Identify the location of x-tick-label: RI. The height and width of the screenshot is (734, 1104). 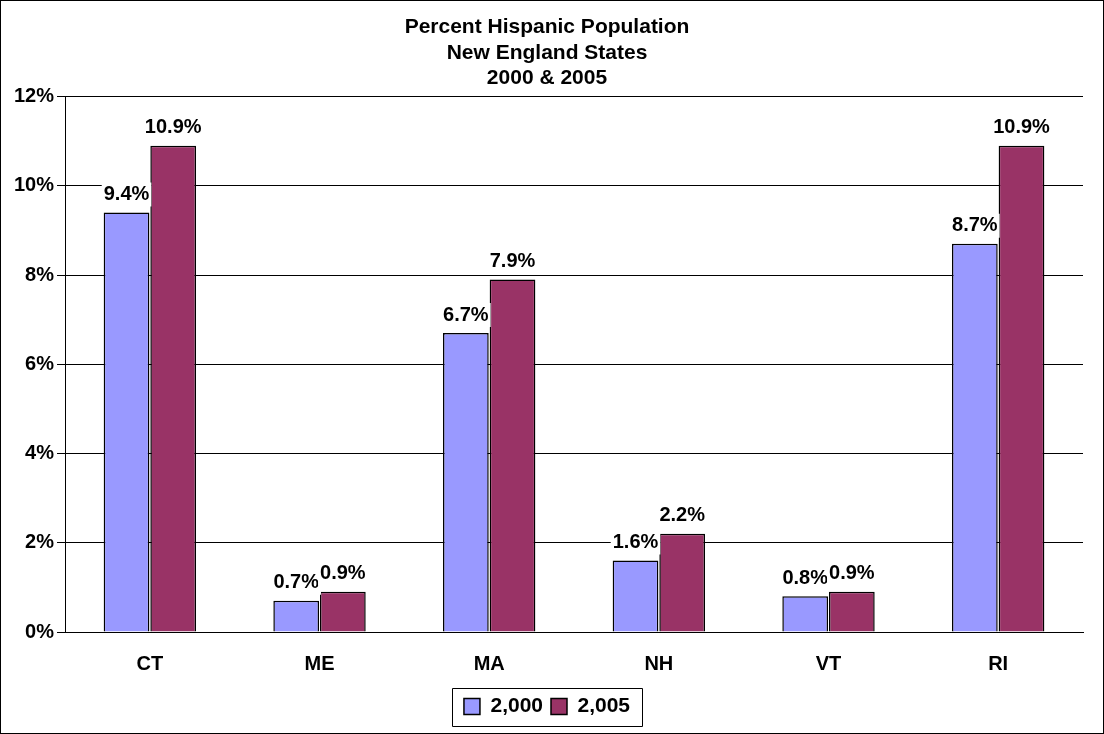
(998, 662).